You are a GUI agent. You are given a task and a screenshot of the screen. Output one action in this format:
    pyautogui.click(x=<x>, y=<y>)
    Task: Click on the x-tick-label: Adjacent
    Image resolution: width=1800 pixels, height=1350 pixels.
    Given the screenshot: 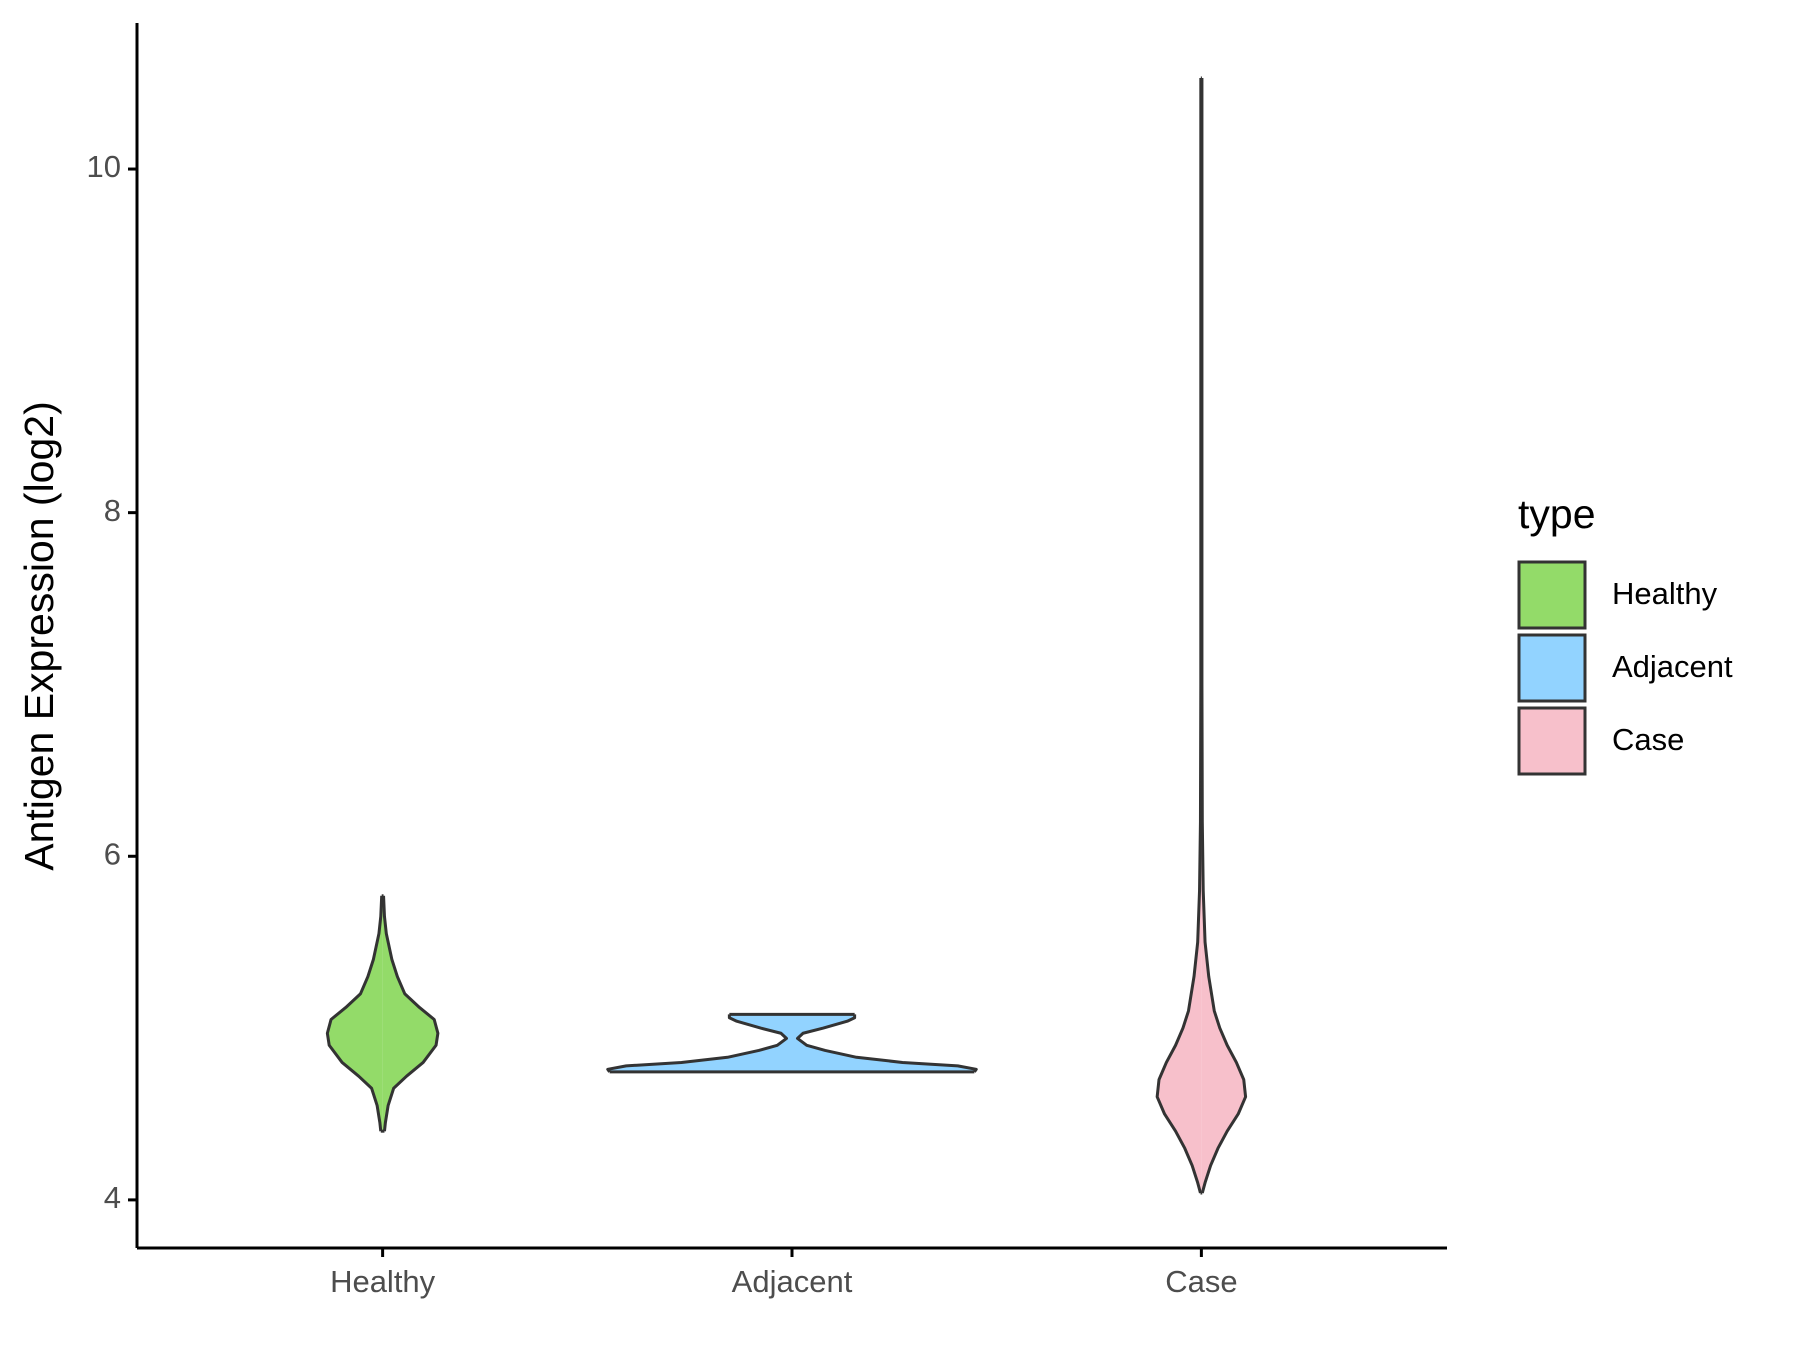 What is the action you would take?
    pyautogui.click(x=792, y=1281)
    